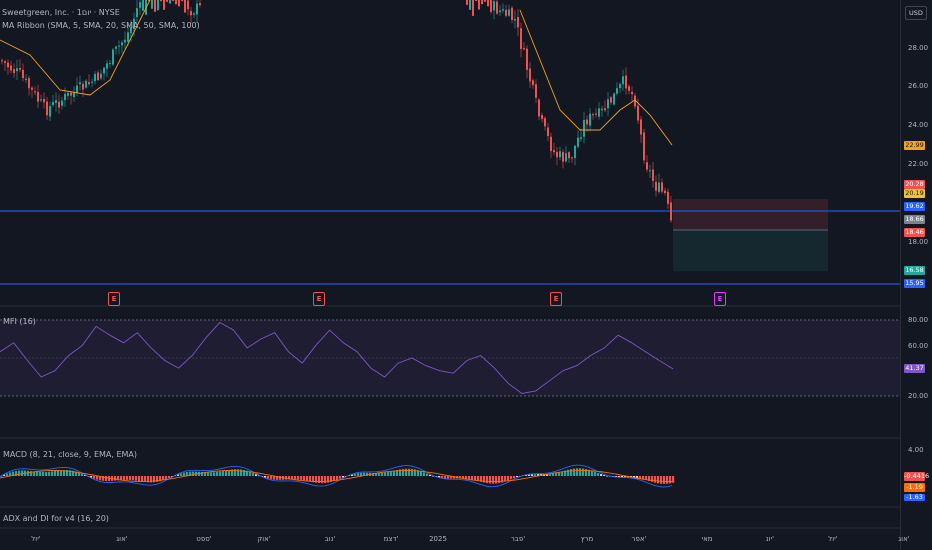 The image size is (932, 550). Describe the element at coordinates (918, 396) in the screenshot. I see `mfi-tick: 20.00` at that location.